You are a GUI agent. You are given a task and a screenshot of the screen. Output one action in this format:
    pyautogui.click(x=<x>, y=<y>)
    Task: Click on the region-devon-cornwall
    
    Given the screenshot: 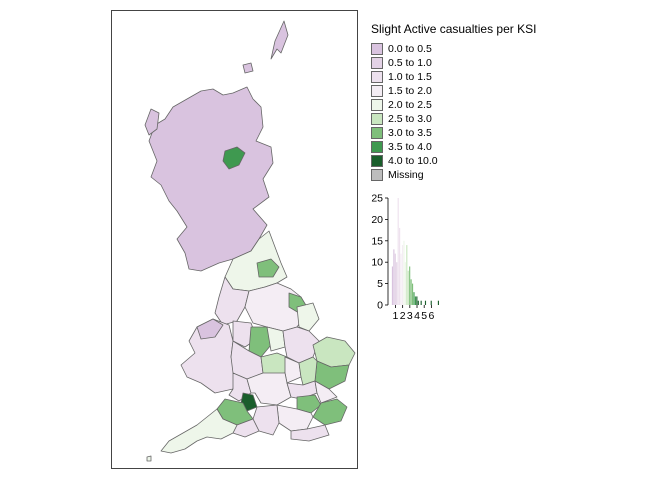 What is the action you would take?
    pyautogui.click(x=199, y=431)
    